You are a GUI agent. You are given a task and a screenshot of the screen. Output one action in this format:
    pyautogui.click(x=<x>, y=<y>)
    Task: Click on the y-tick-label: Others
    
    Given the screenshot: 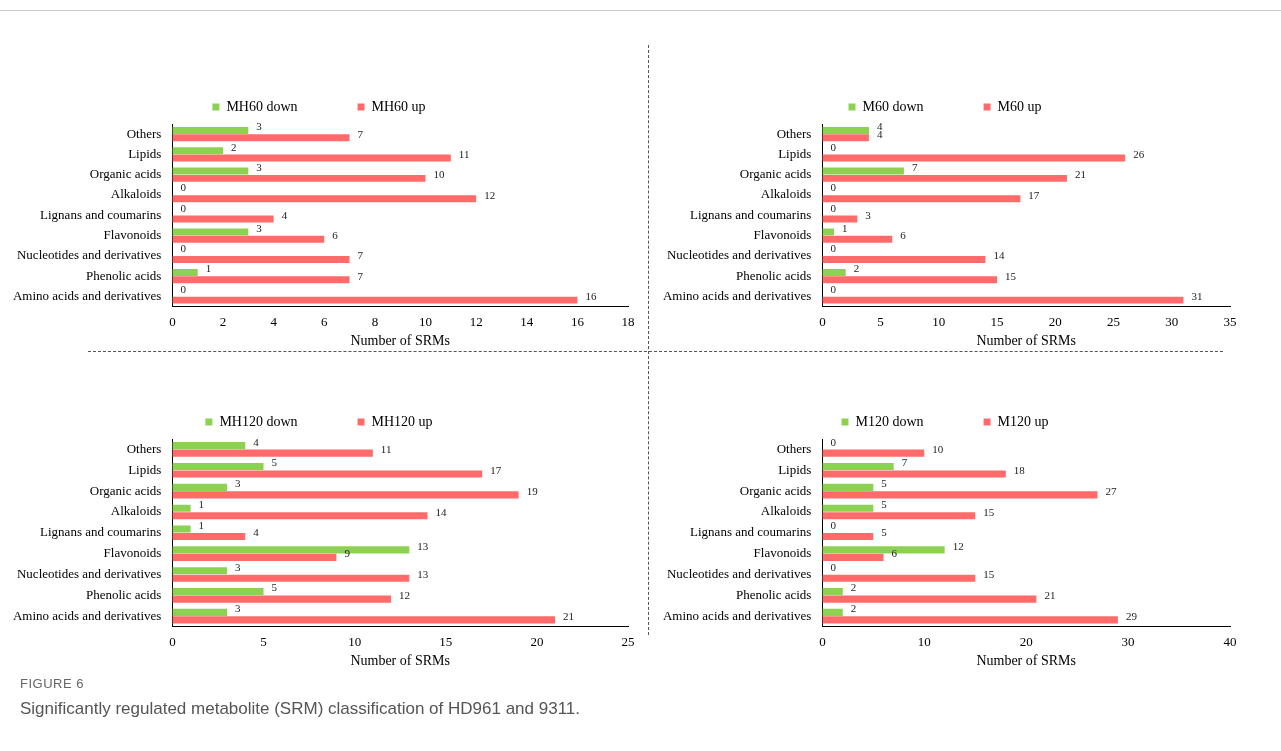 What is the action you would take?
    pyautogui.click(x=794, y=133)
    